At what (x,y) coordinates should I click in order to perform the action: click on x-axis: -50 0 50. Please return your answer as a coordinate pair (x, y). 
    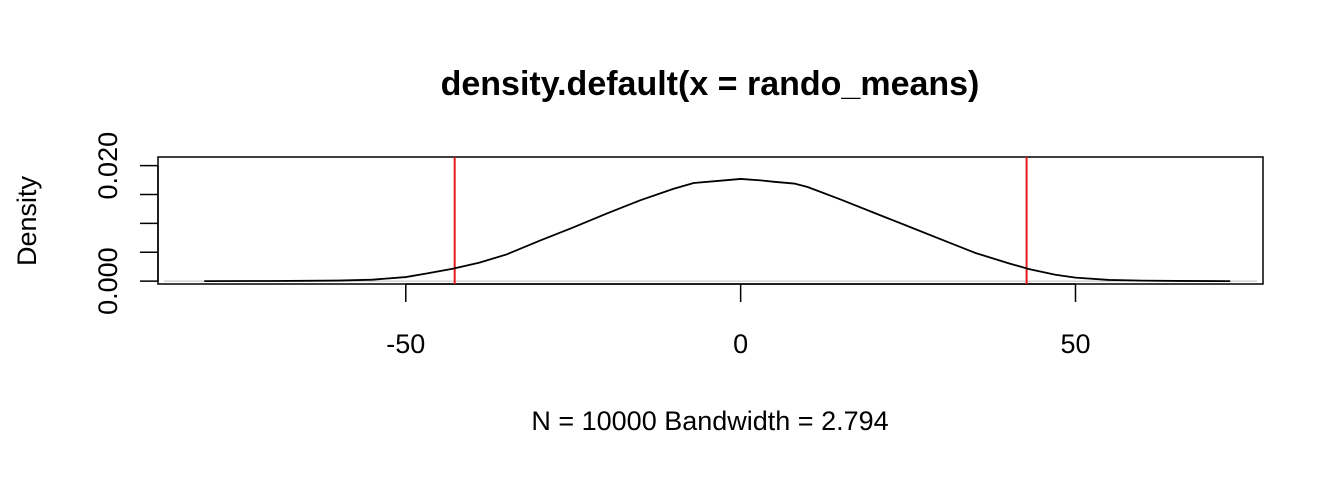
    Looking at the image, I should click on (738, 321).